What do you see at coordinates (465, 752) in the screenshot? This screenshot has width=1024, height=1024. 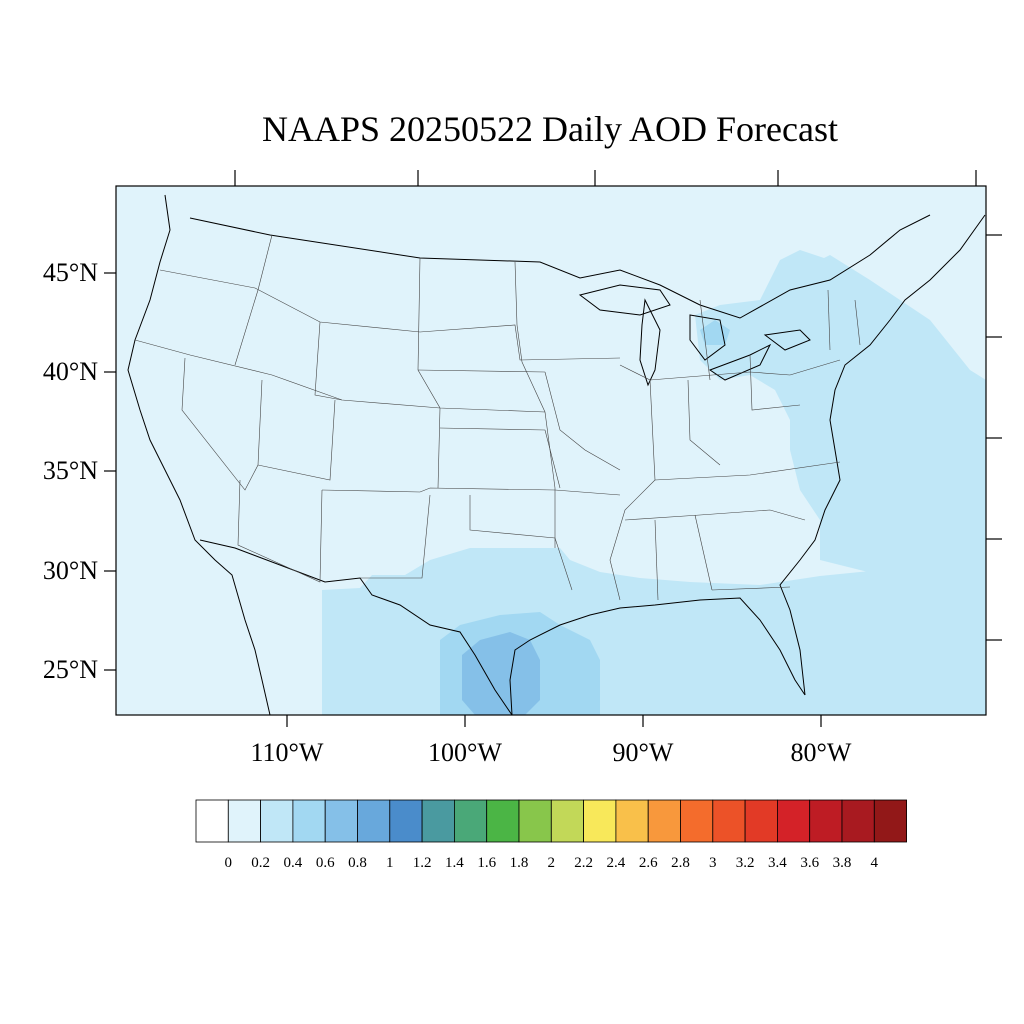 I see `lon-label-100w: 100°W` at bounding box center [465, 752].